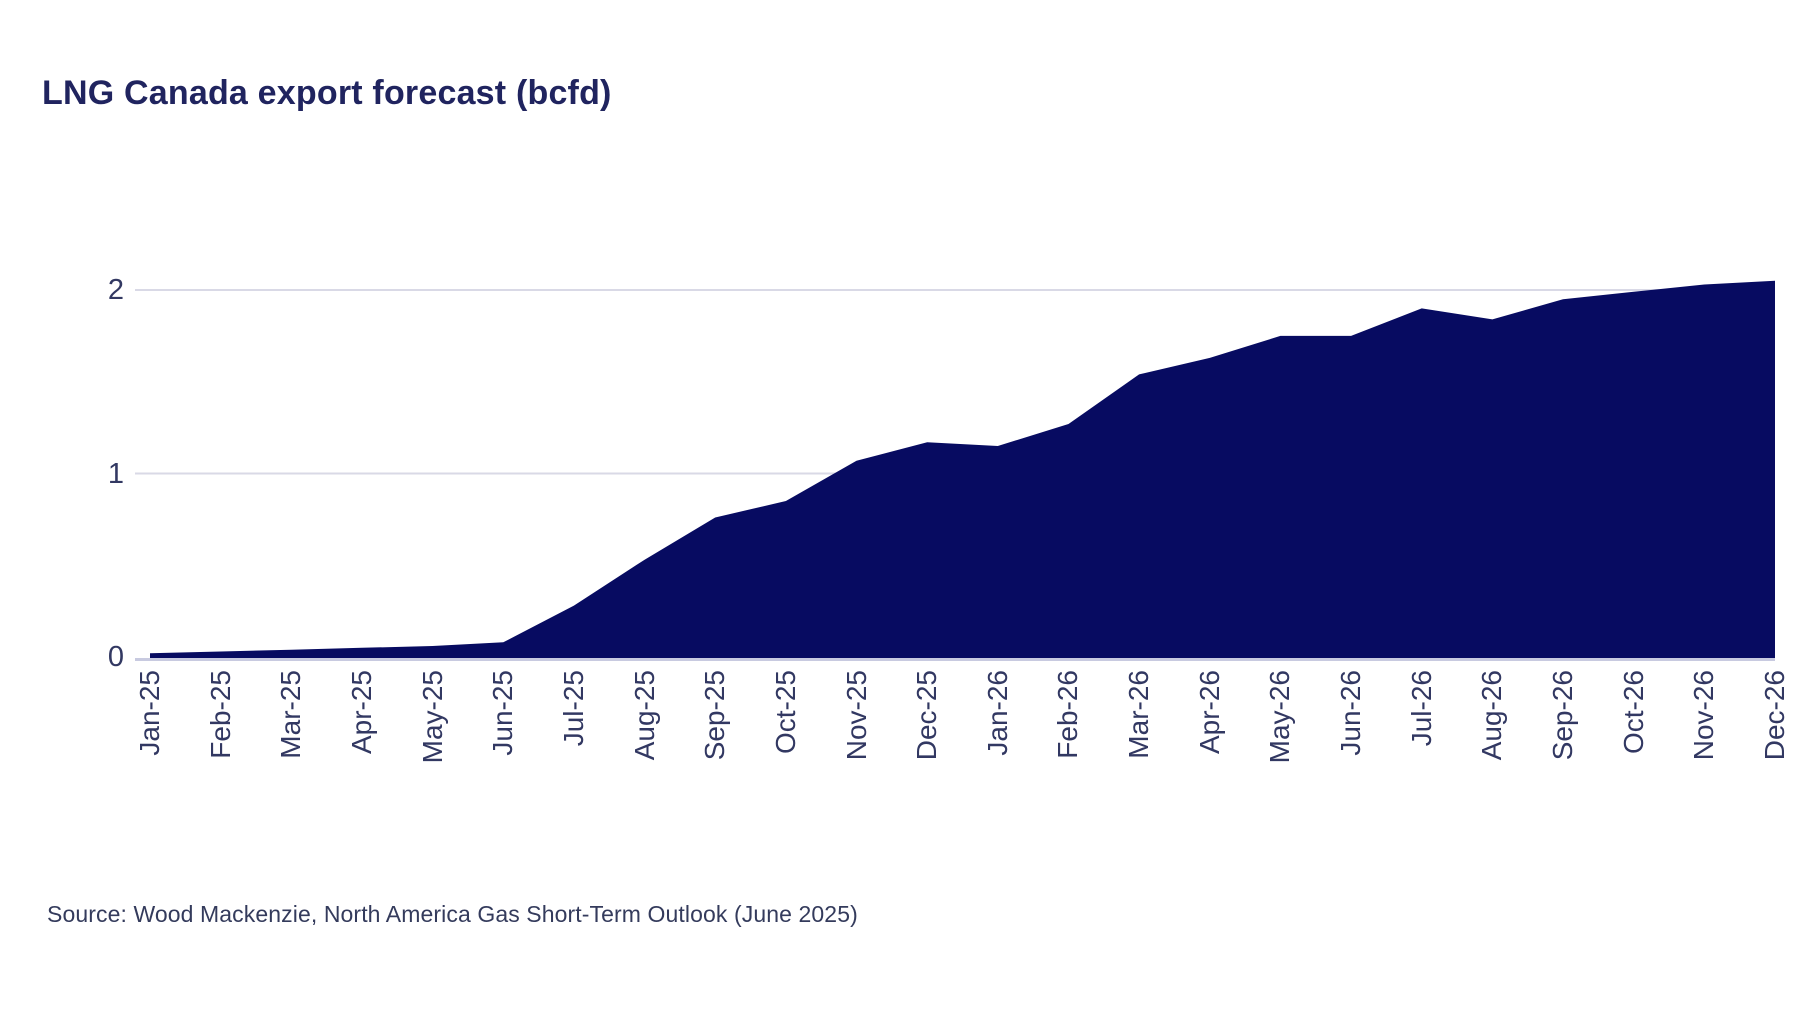 The width and height of the screenshot is (1800, 1012). Describe the element at coordinates (1350, 713) in the screenshot. I see `x-tick-label: Jun-26` at that location.